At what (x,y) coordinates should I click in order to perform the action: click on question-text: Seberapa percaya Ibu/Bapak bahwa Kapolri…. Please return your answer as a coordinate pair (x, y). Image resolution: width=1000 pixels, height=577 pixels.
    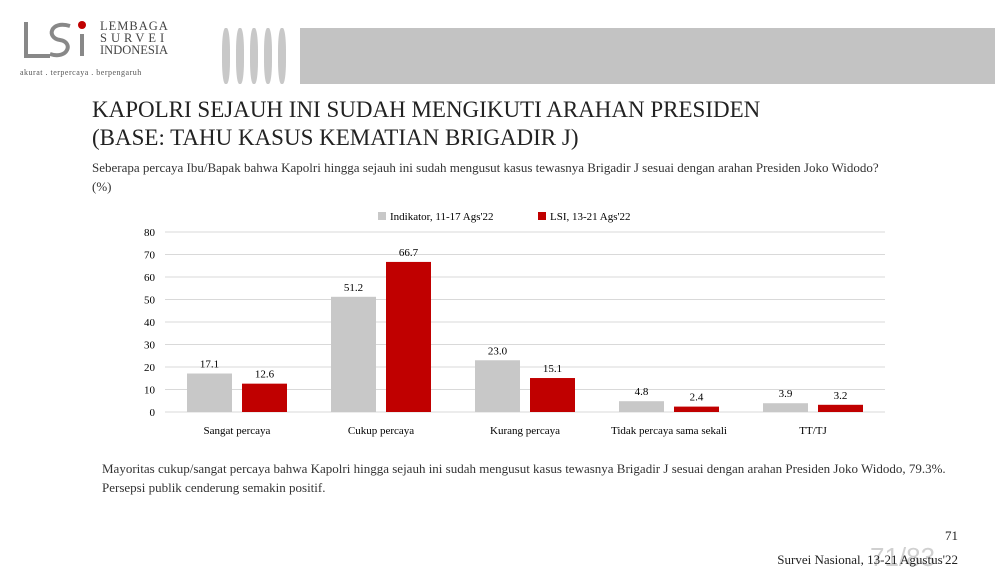
    Looking at the image, I should click on (485, 177).